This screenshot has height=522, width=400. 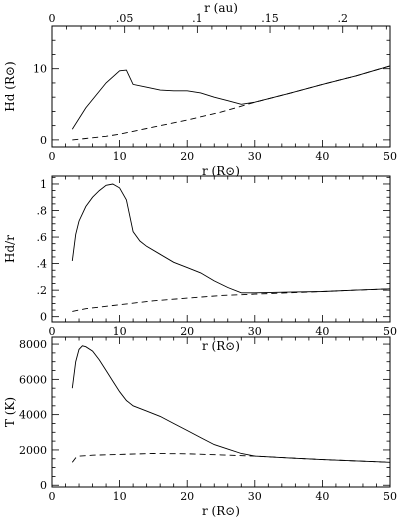 I want to click on y-tick-label: .2, so click(x=42, y=290).